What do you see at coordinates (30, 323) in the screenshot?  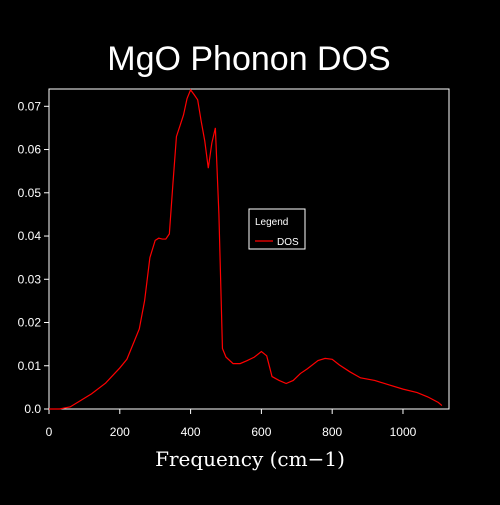 I see `y-tick-label: 0.02` at bounding box center [30, 323].